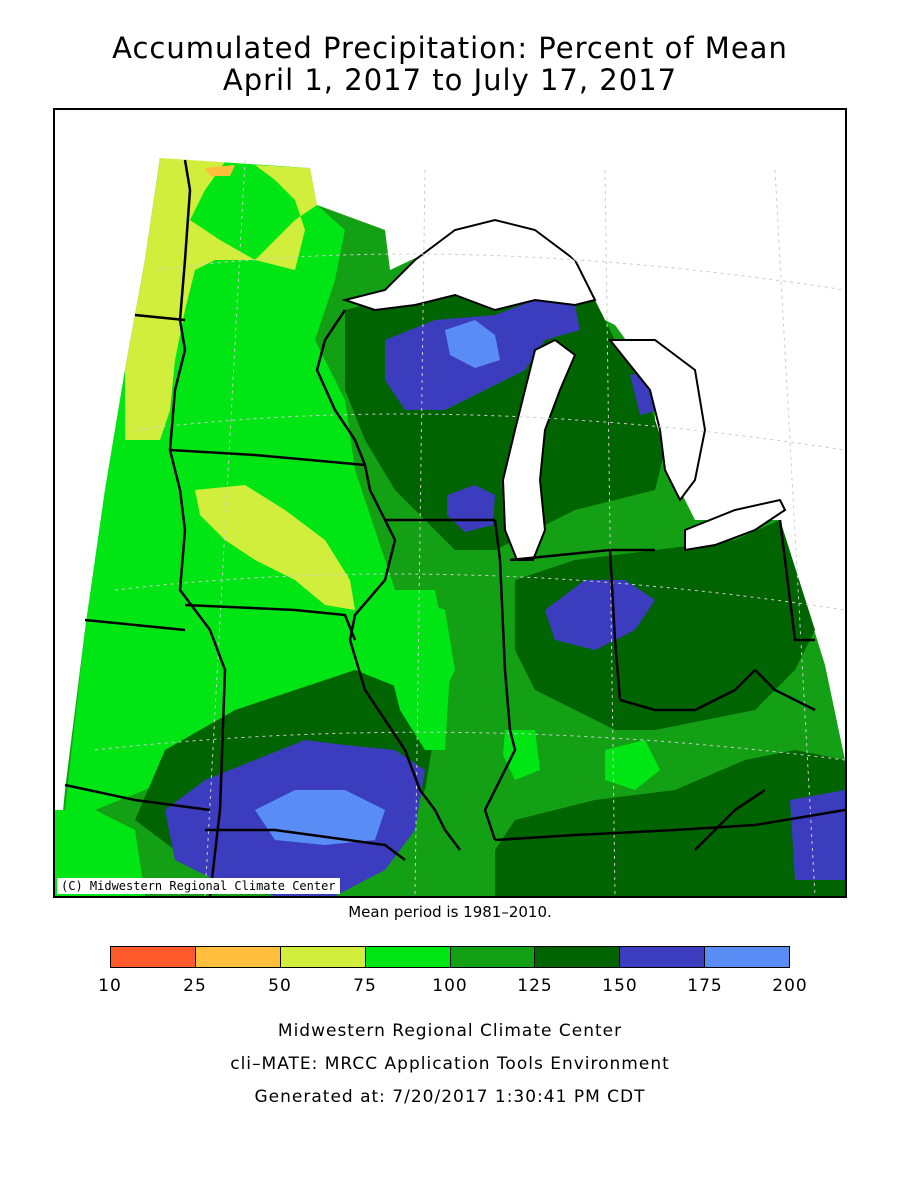 This screenshot has width=900, height=1200. Describe the element at coordinates (535, 986) in the screenshot. I see `legend-tick-label: 125` at that location.